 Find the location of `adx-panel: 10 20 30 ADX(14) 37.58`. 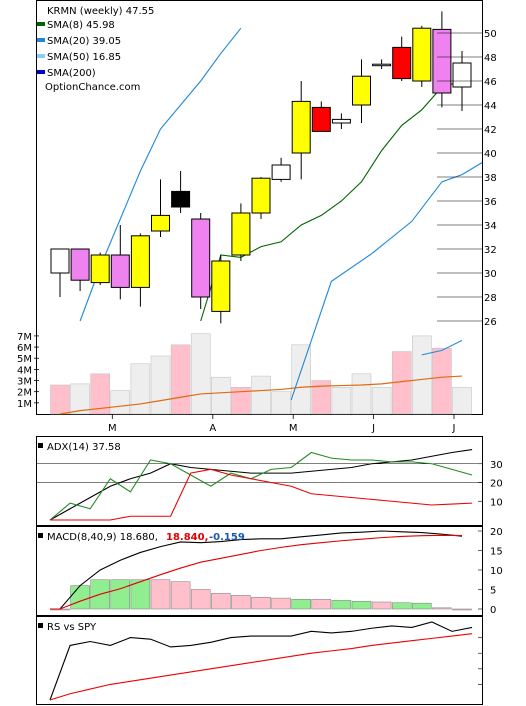

adx-panel: 10 20 30 ADX(14) 37.58 is located at coordinates (269, 481).